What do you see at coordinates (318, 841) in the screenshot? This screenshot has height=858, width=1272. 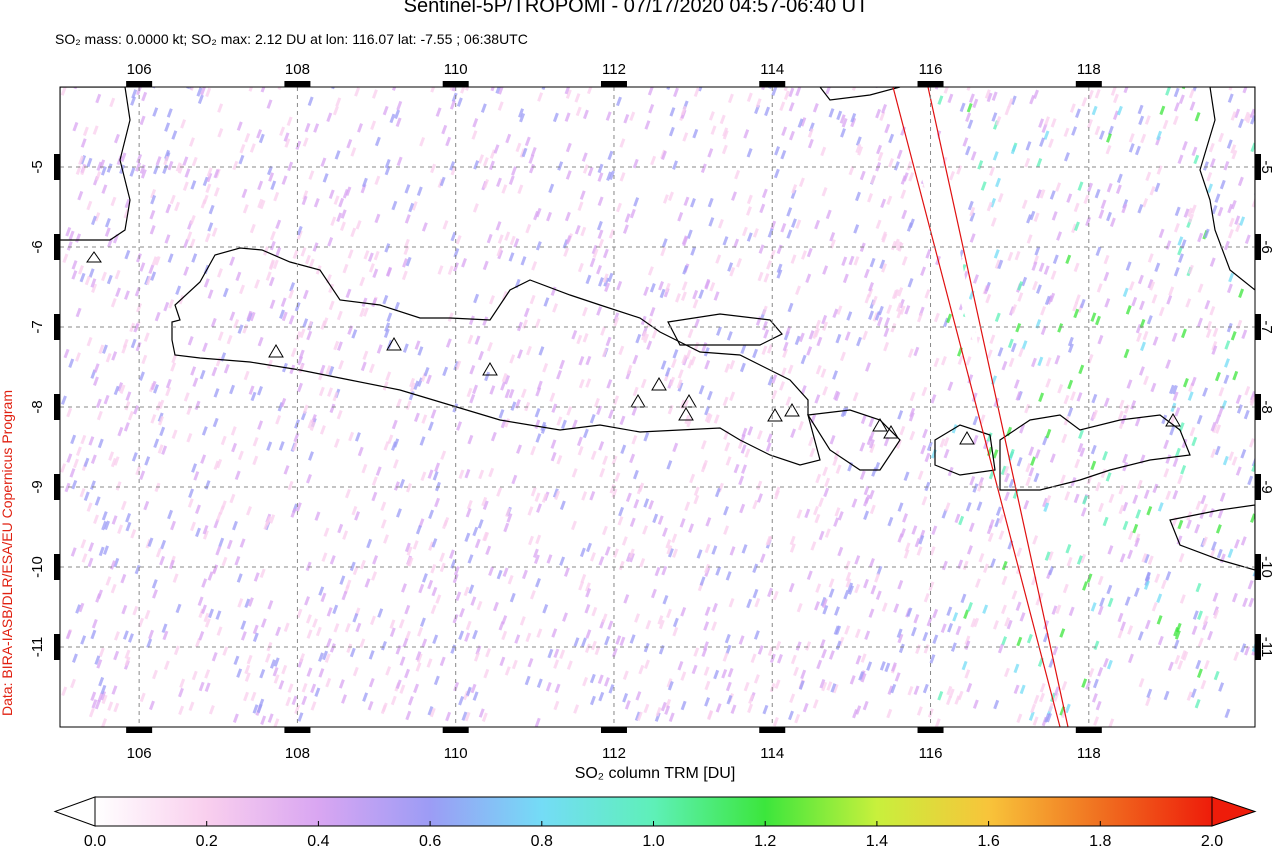 I see `colorbar-tick-label: 0.4` at bounding box center [318, 841].